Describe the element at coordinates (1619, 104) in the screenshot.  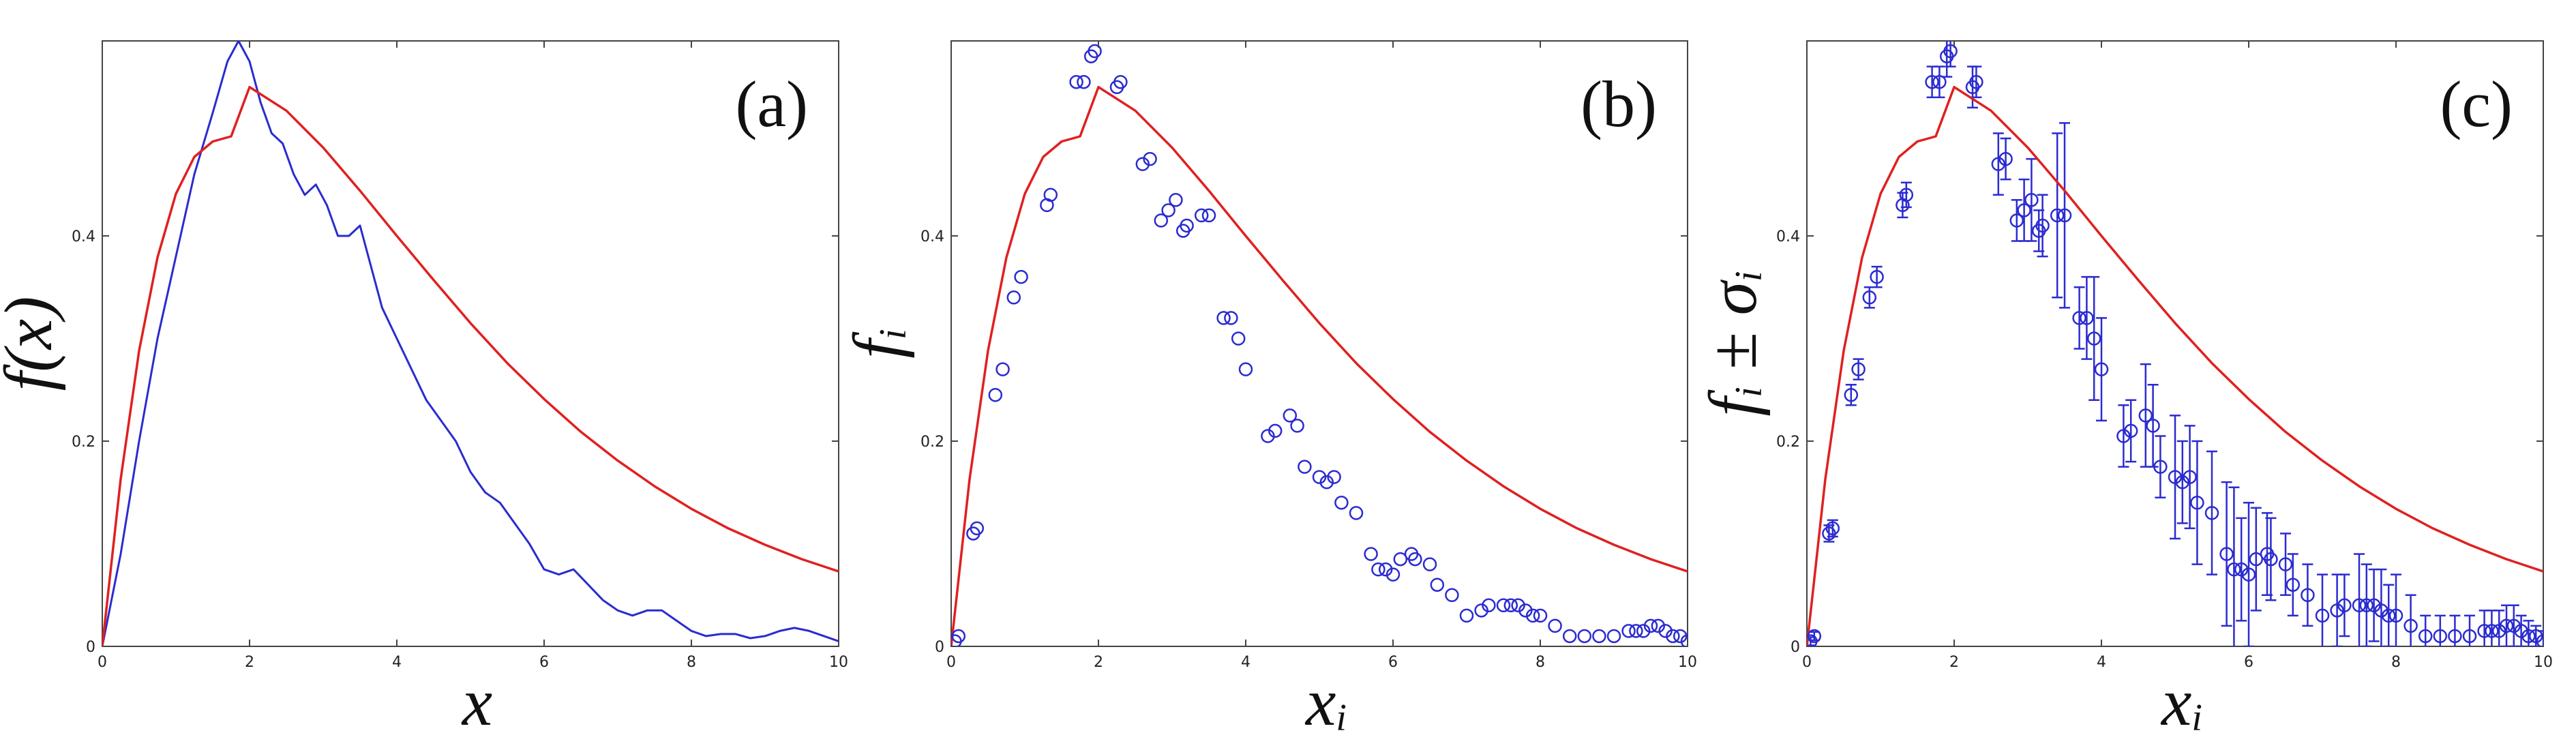
I see `panel-label: (b)` at that location.